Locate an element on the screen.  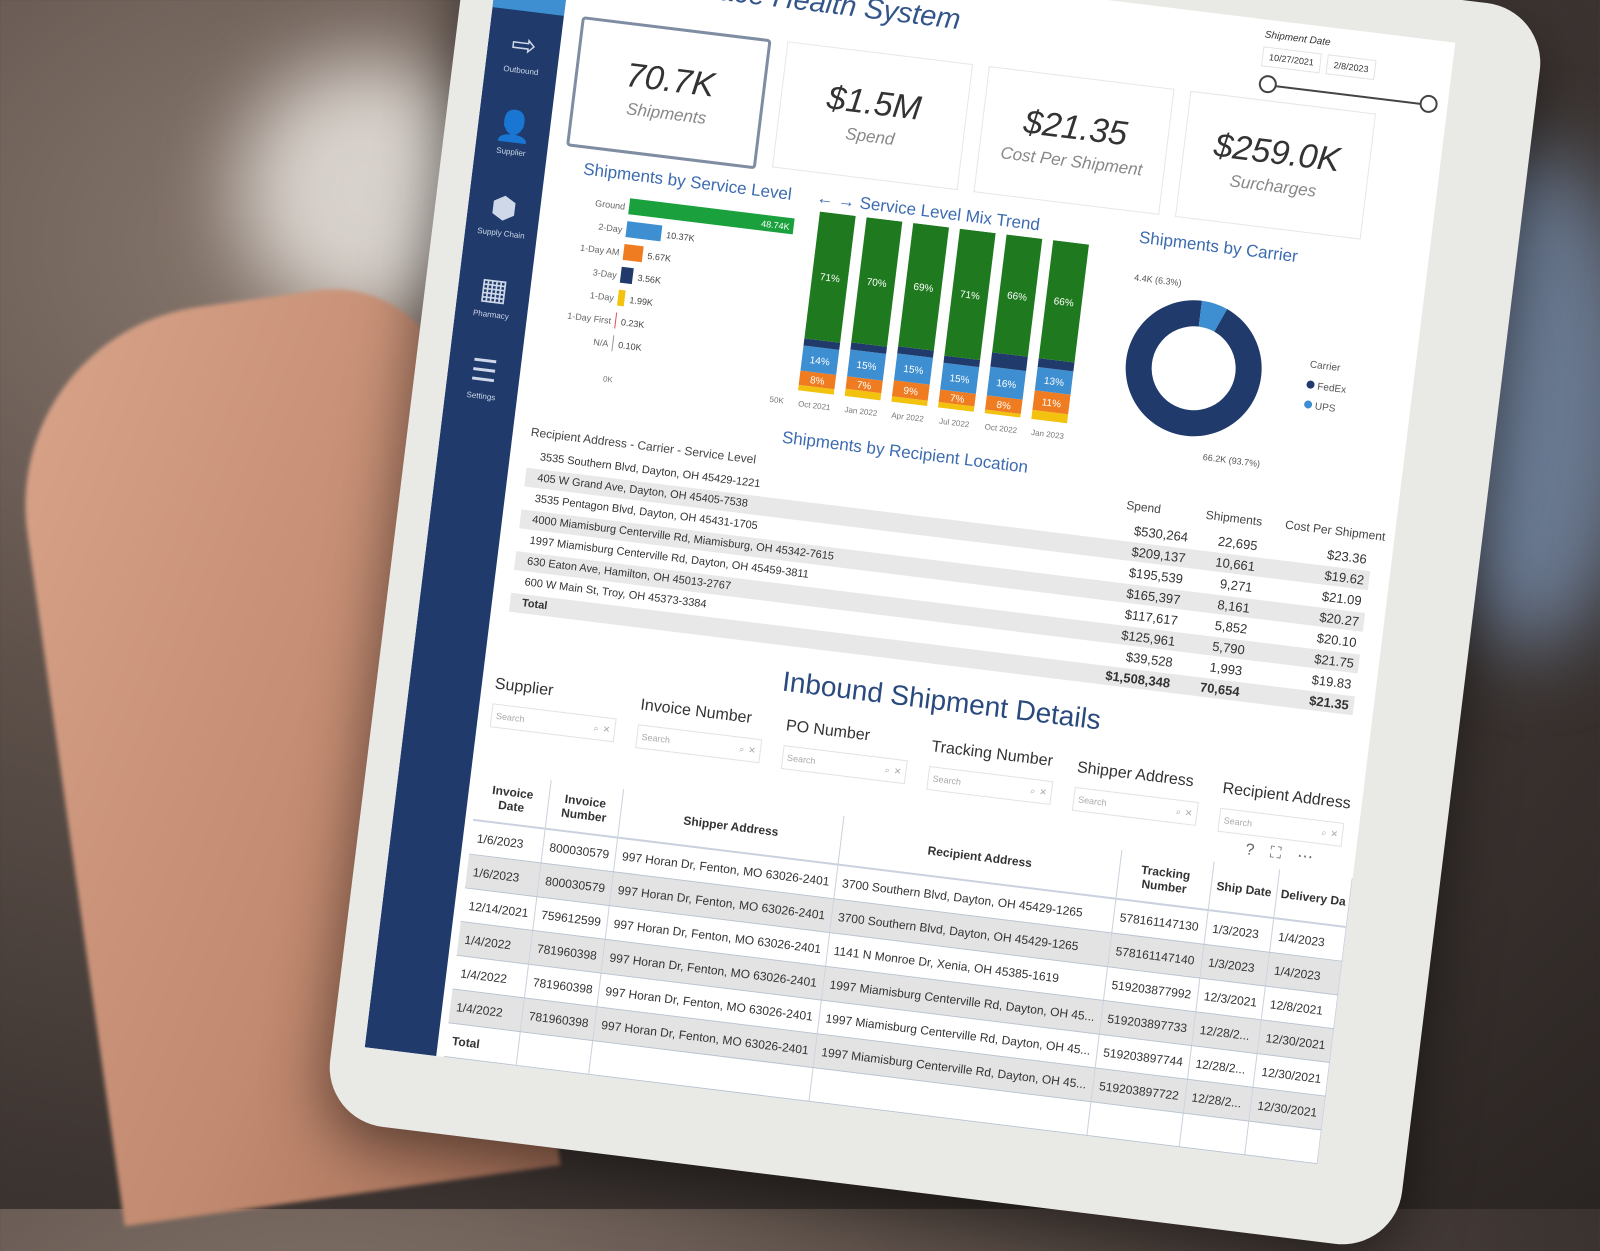
legend-item: FedEx is located at coordinates (1332, 388).